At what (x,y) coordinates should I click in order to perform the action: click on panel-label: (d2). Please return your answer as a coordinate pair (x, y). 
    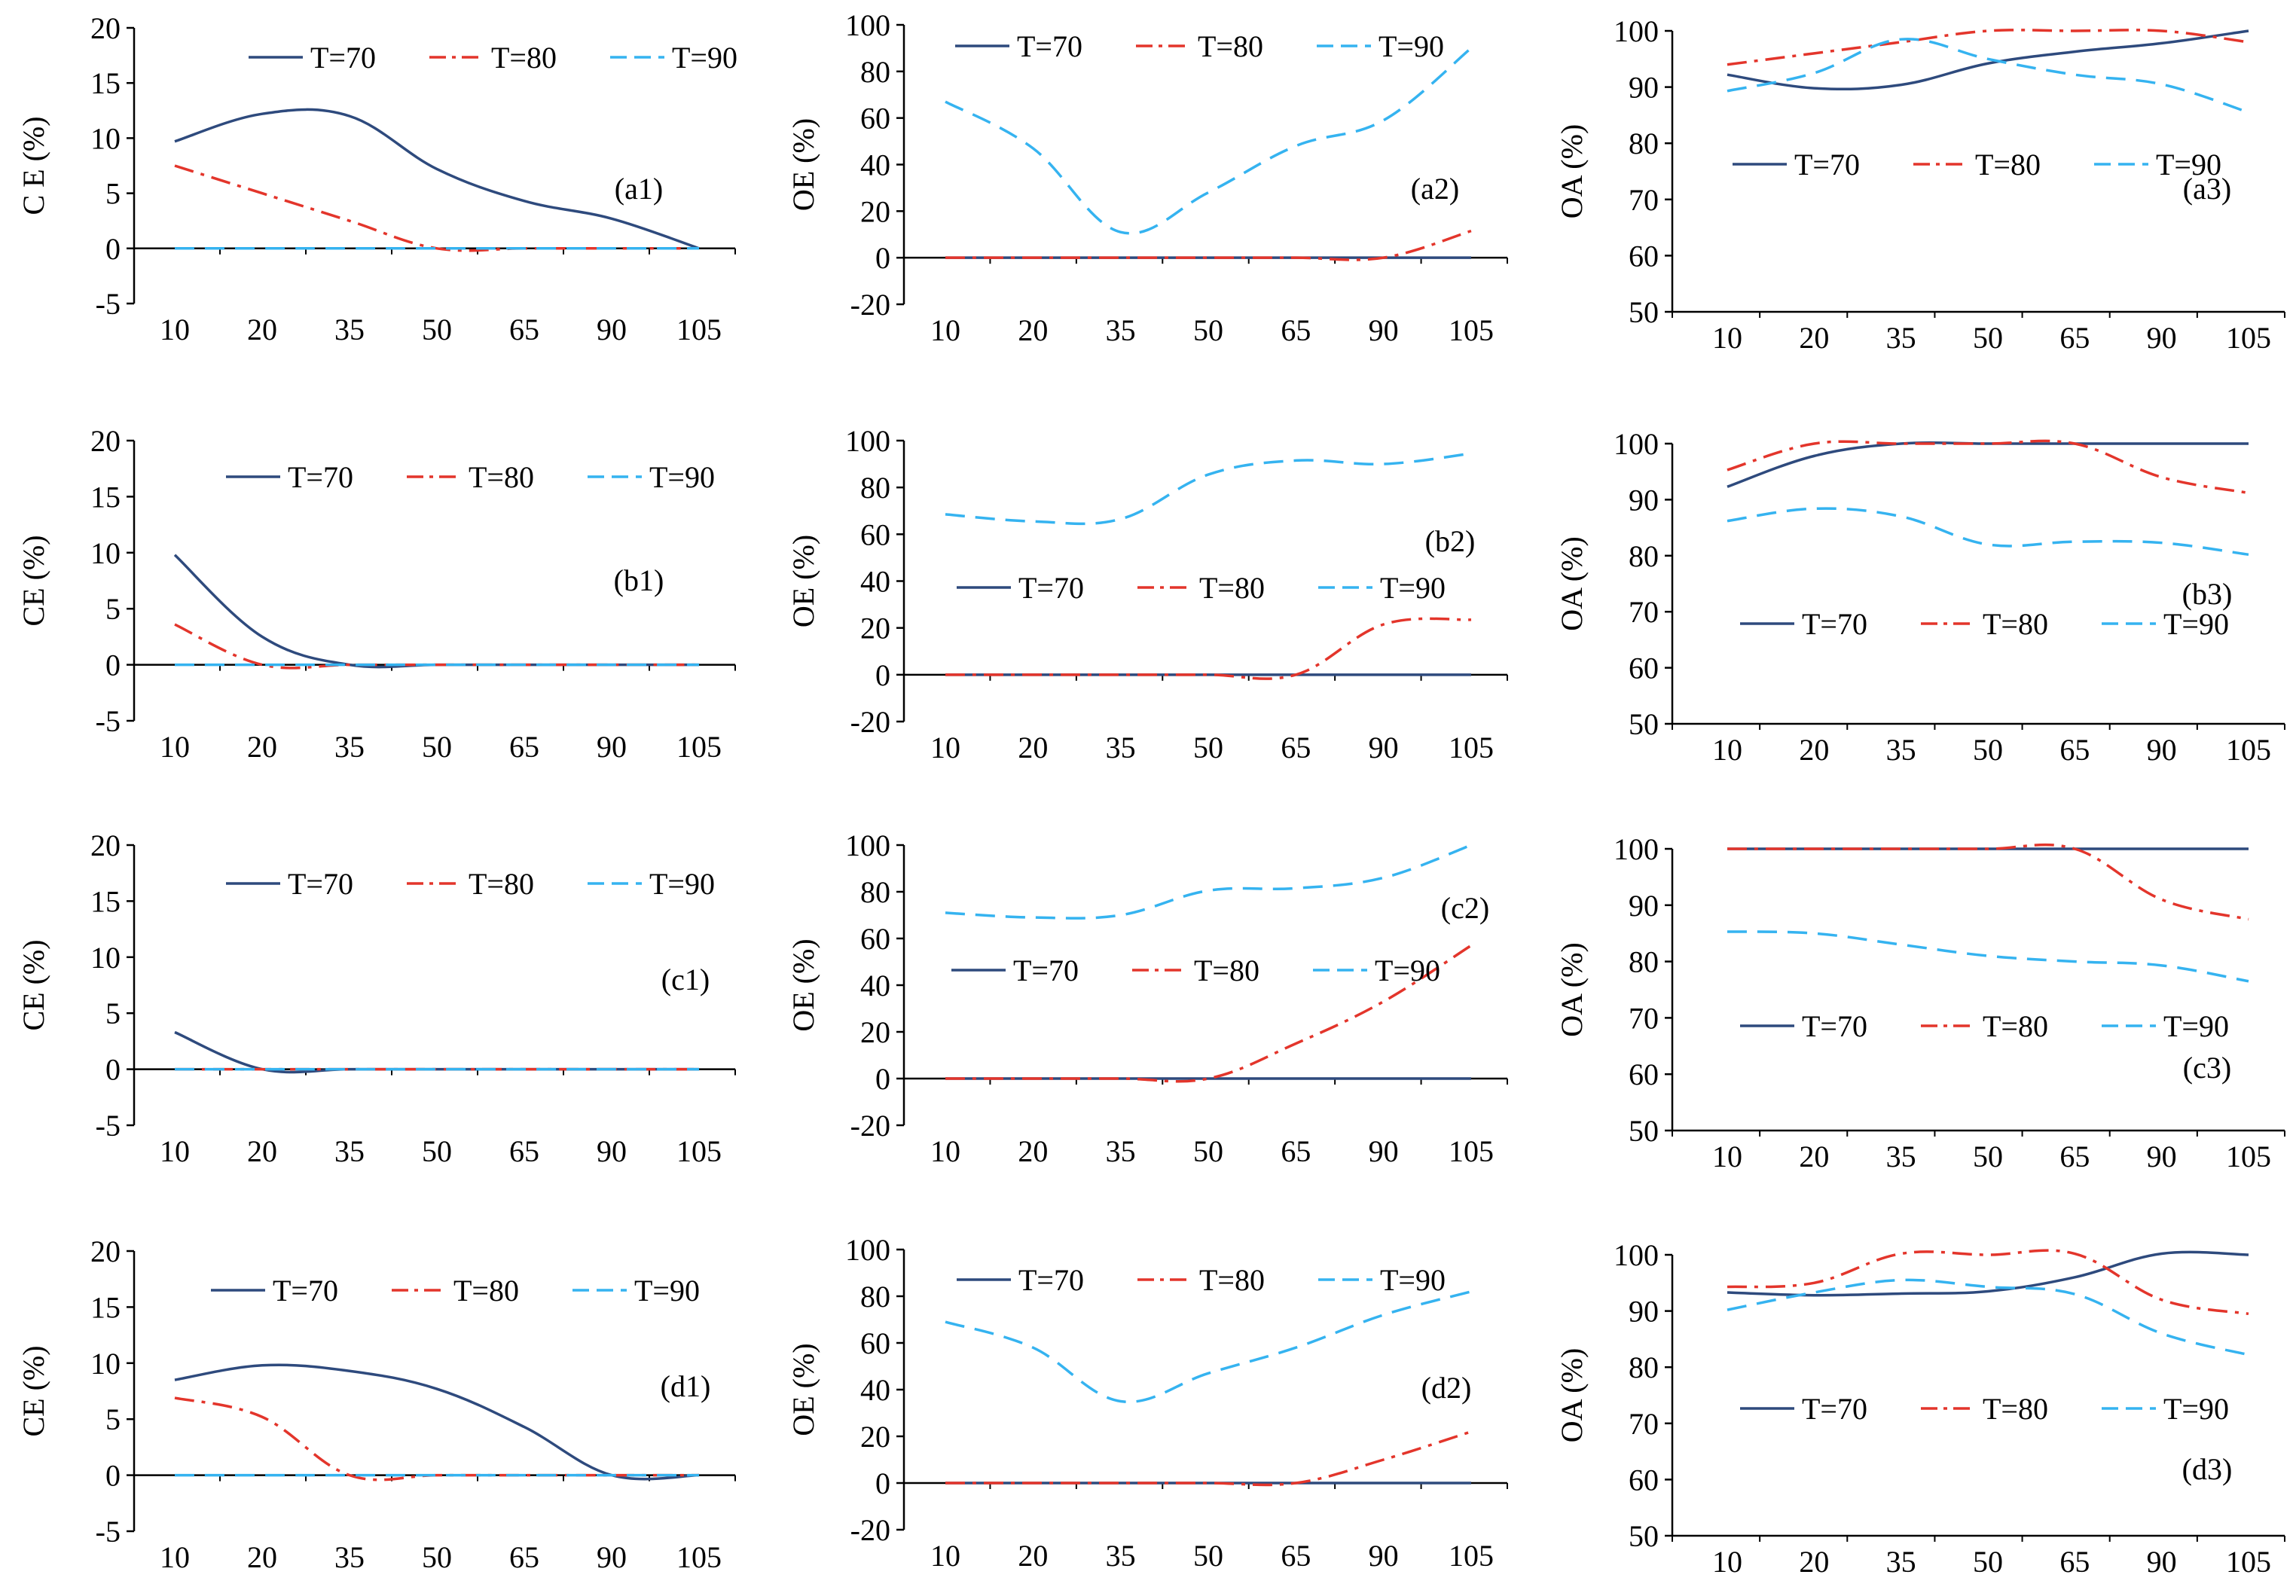
    Looking at the image, I should click on (1446, 1388).